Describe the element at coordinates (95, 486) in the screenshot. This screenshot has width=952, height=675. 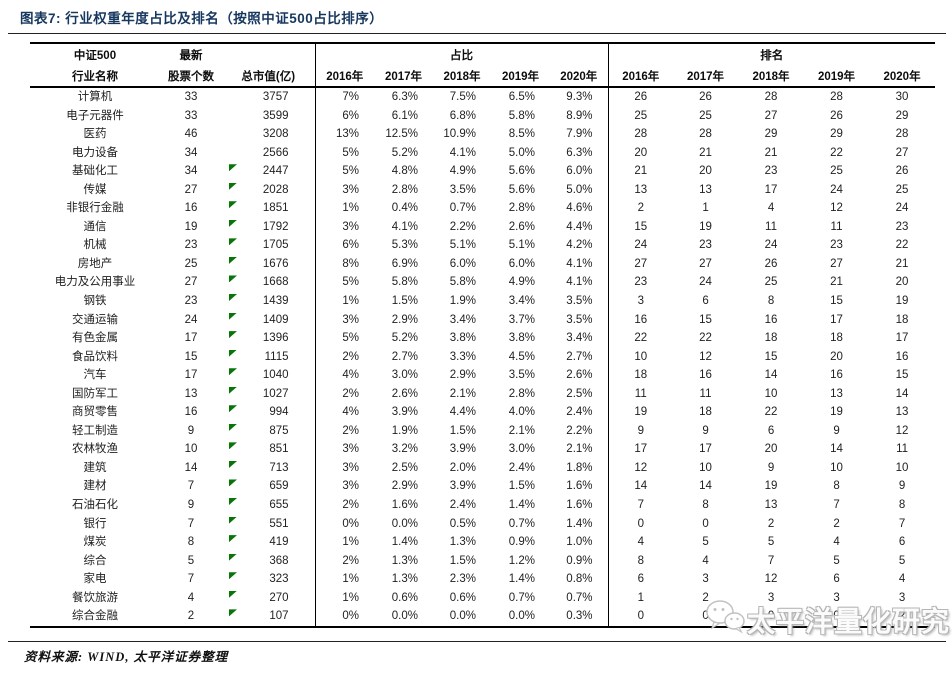
I see `industry-name: 建材` at that location.